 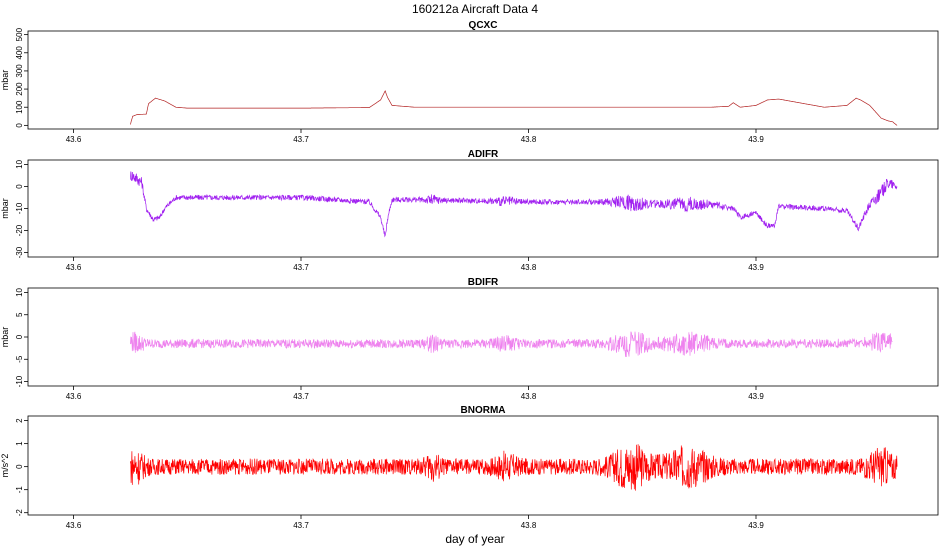 I want to click on panel-title: QCXC, so click(x=483, y=25).